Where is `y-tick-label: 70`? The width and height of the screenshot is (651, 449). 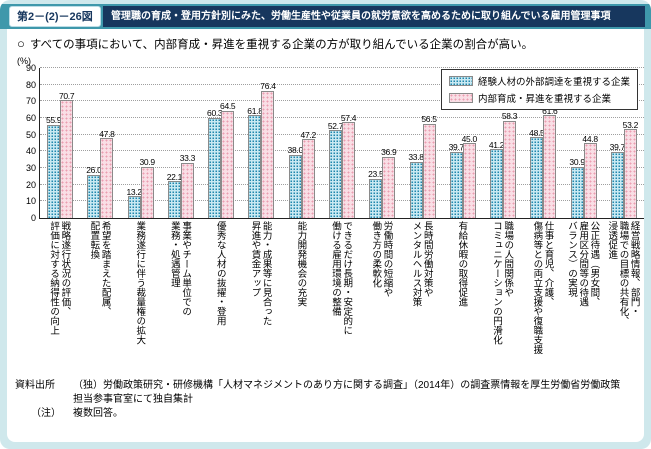 y-tick-label: 70 is located at coordinates (30, 101).